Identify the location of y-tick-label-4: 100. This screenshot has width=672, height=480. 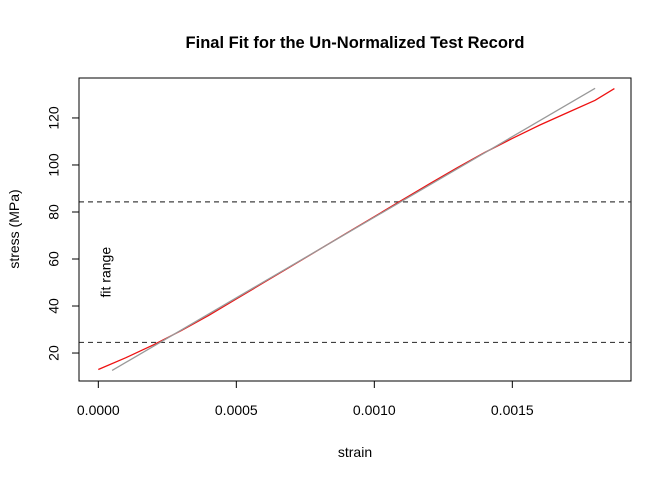
(54, 165).